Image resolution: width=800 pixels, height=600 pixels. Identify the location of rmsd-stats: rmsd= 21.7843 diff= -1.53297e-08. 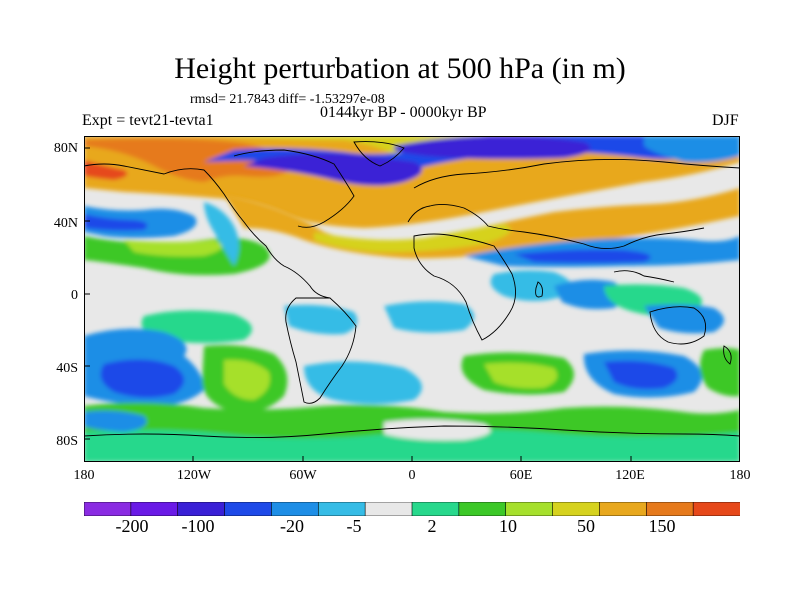
(287, 99).